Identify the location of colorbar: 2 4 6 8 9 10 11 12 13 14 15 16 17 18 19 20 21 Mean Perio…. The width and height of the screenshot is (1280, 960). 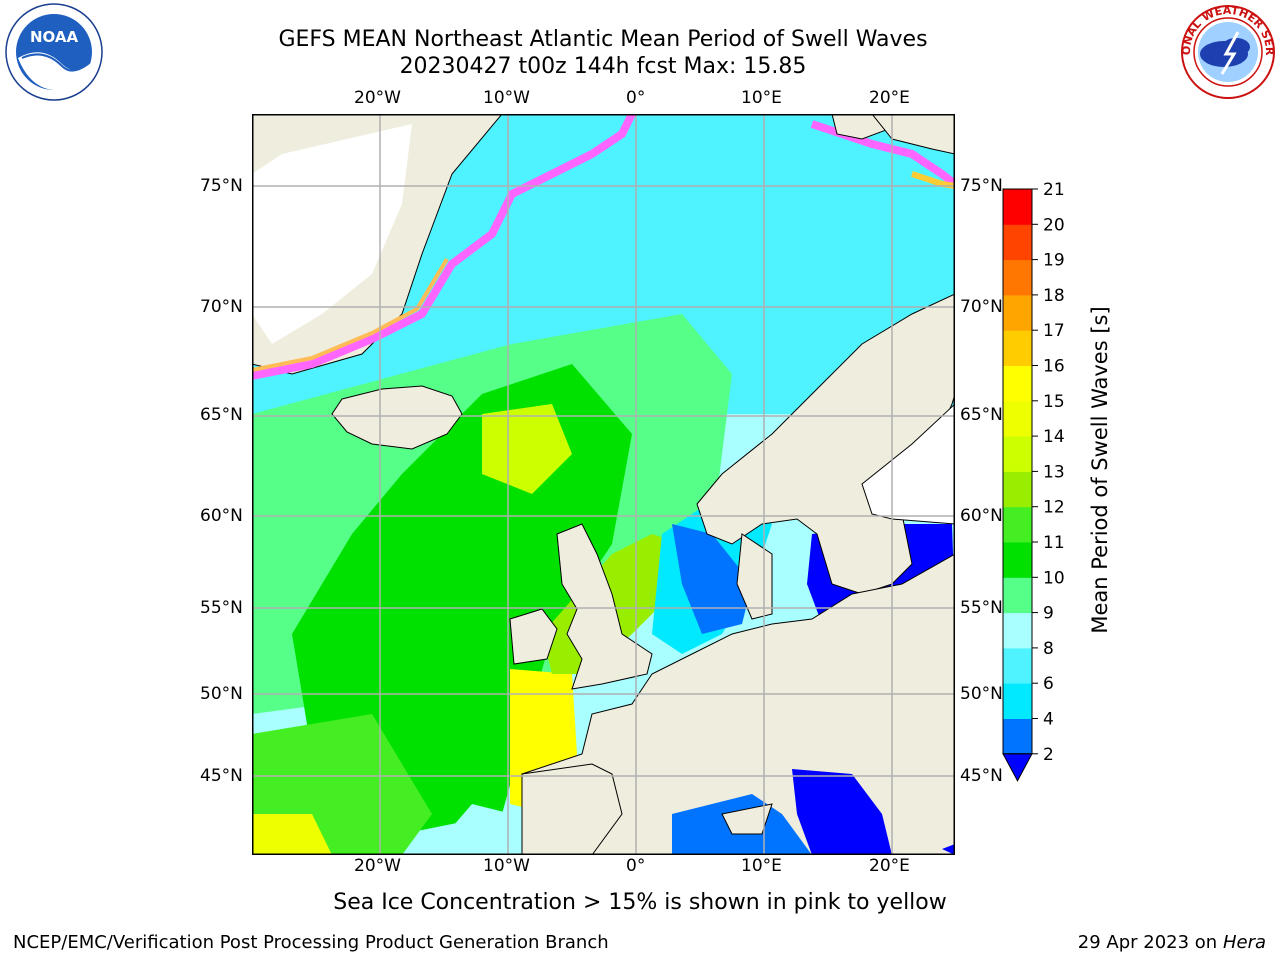
(1057, 481).